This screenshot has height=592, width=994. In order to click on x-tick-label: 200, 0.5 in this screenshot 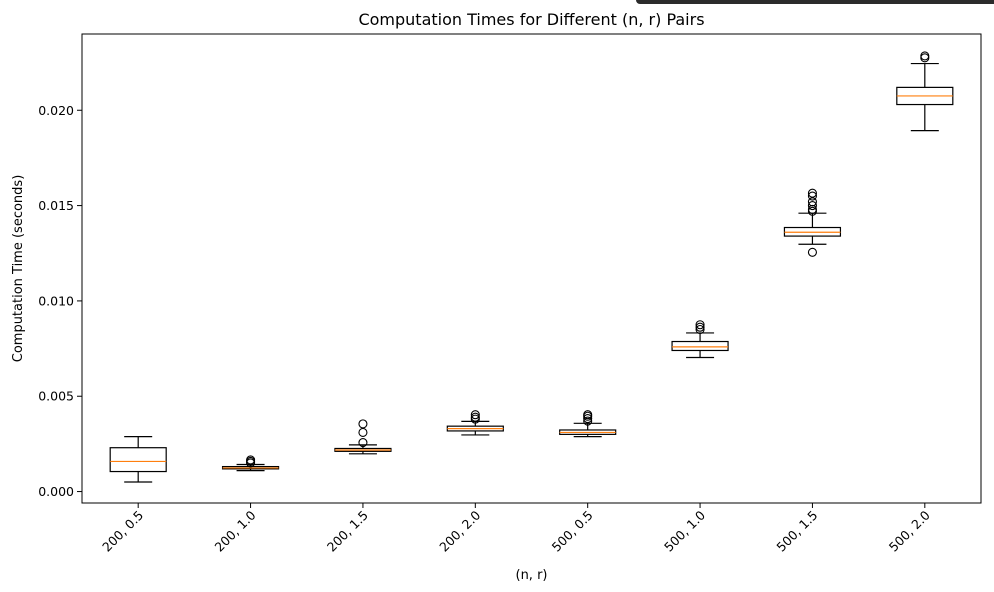, I will do `click(122, 531)`.